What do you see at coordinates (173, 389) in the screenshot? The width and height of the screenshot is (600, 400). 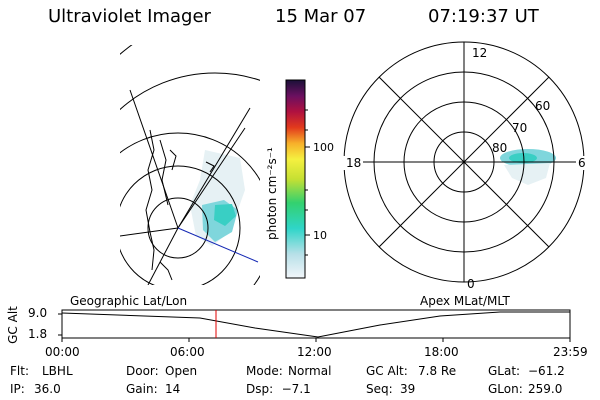 I see `gain-value: 14` at bounding box center [173, 389].